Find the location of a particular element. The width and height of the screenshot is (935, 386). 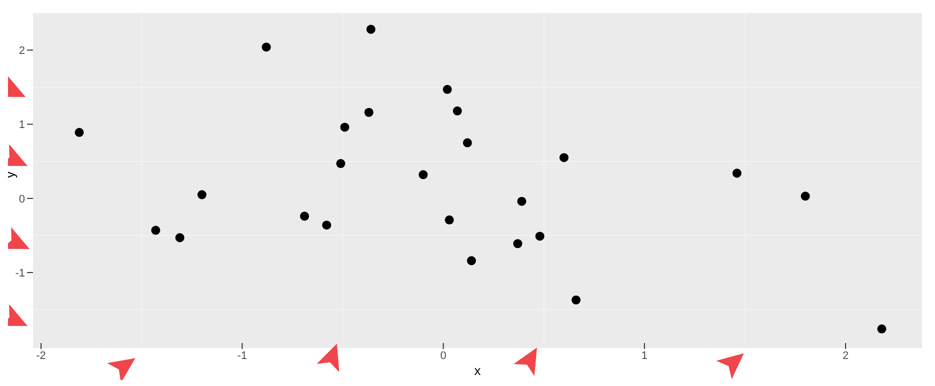

y-tick-label: 1 is located at coordinates (21, 125).